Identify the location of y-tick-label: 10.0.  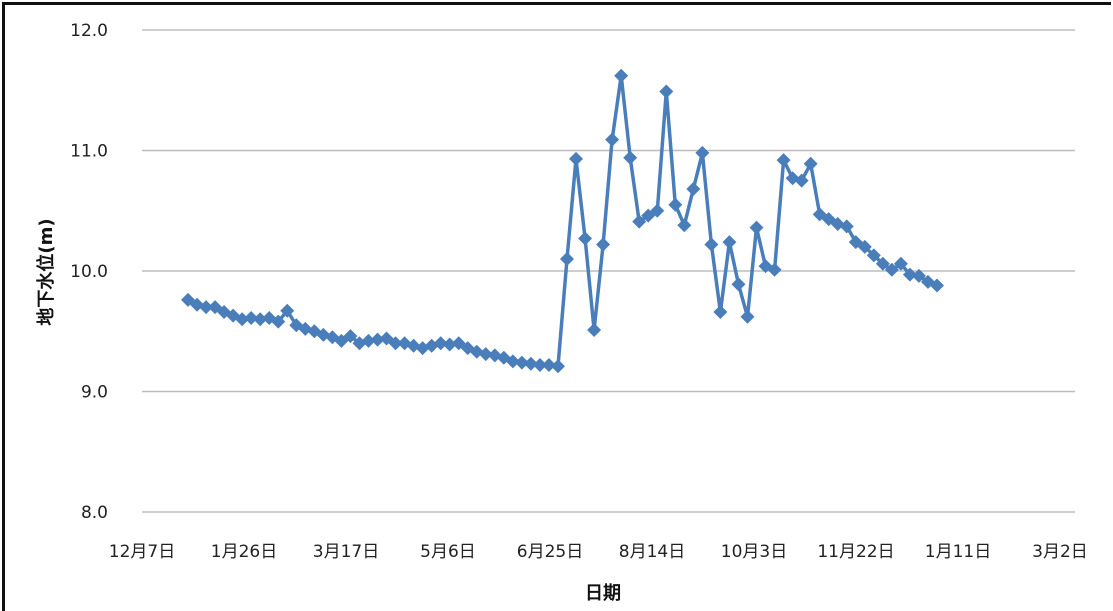
(89, 272).